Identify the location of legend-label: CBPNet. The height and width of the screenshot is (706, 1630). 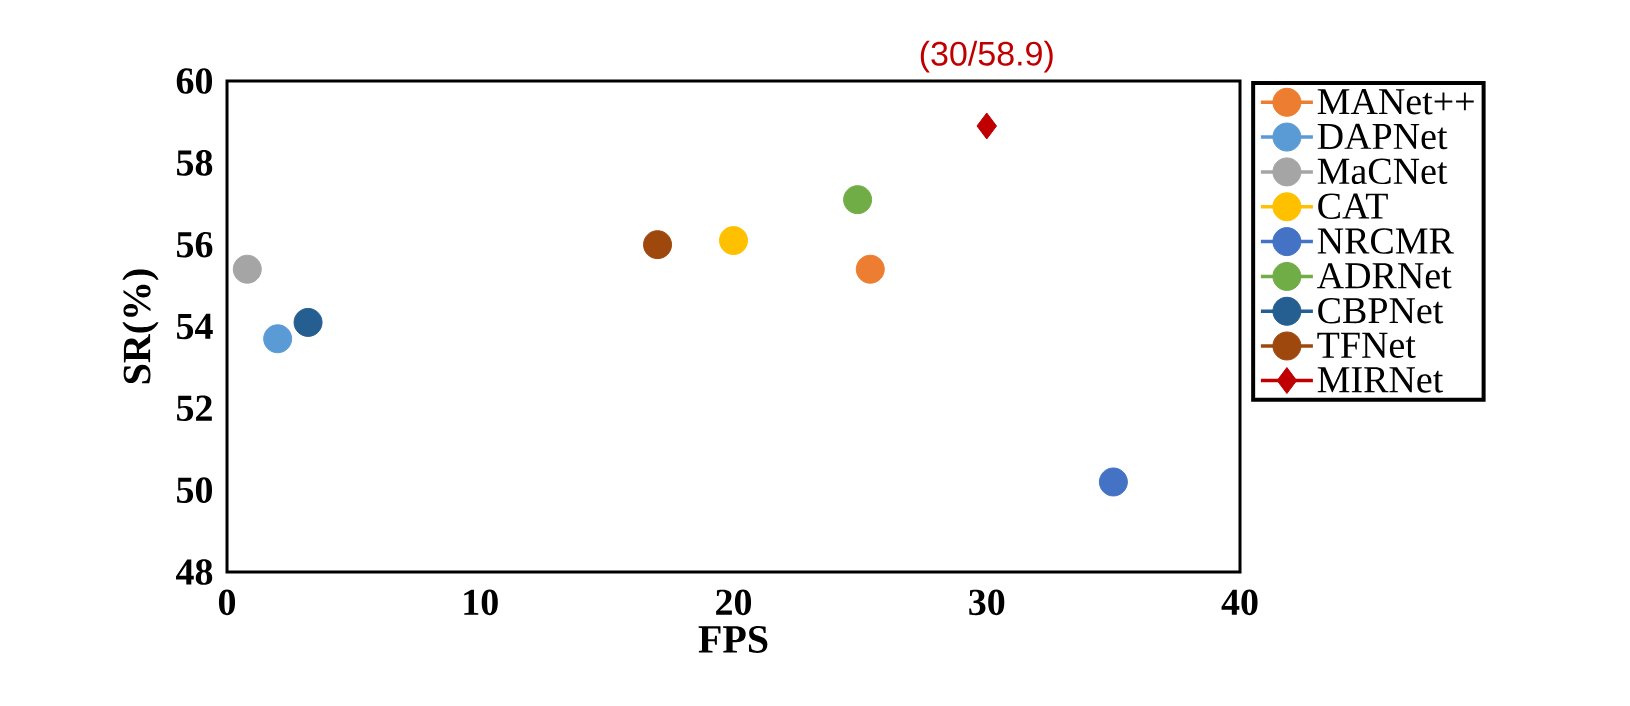
(1381, 310).